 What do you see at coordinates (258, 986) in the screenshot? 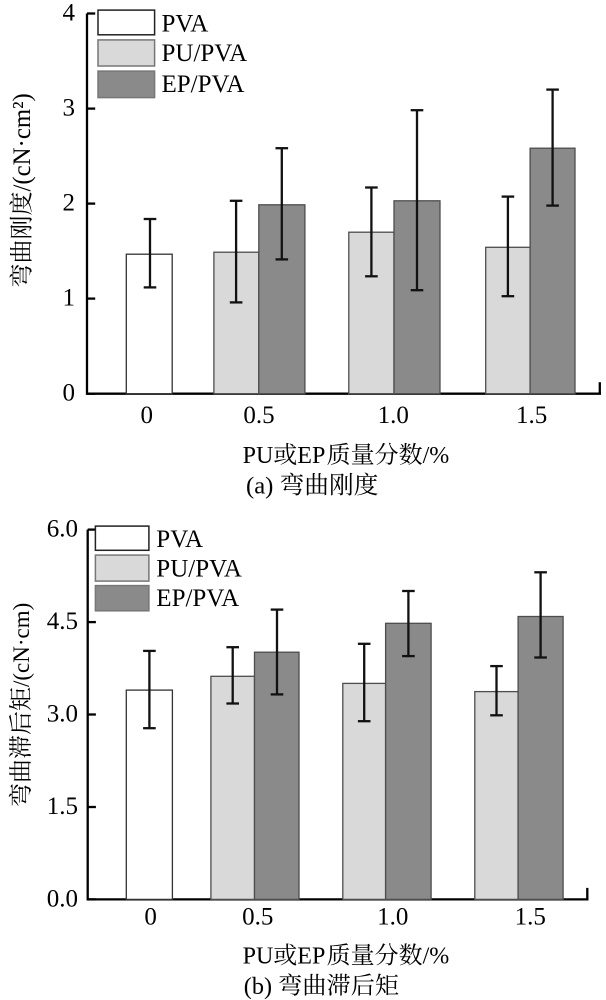
I see `svg-text: (b)` at bounding box center [258, 986].